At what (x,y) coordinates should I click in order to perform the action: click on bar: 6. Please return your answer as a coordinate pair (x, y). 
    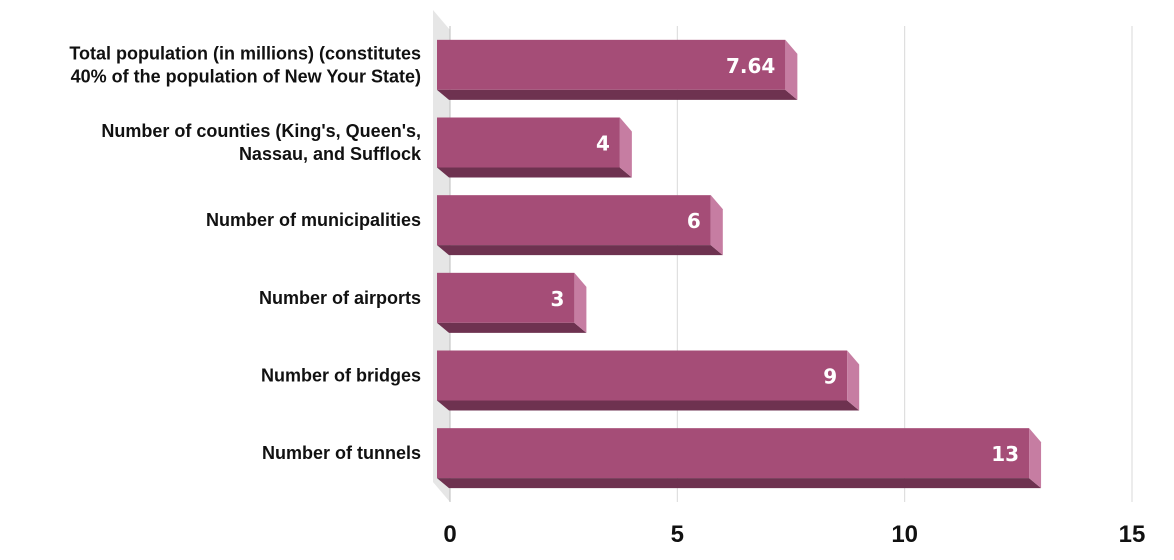
    Looking at the image, I should click on (580, 225).